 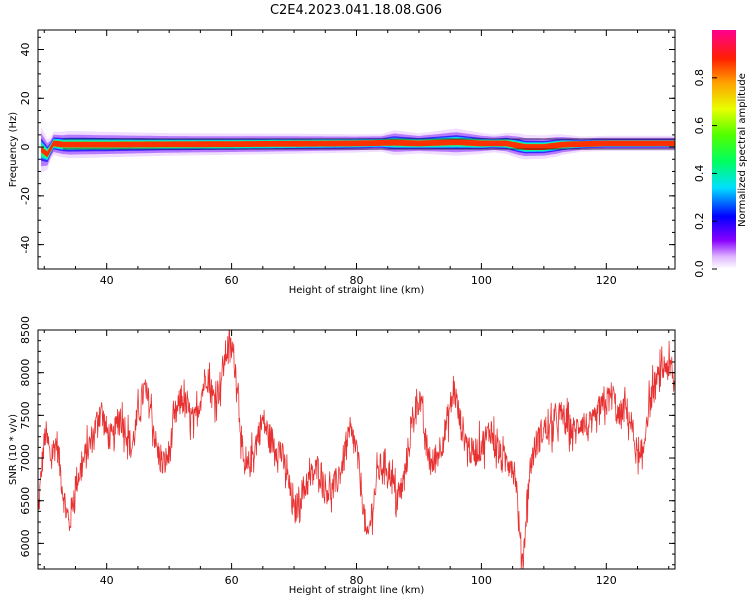 I want to click on spectrogram-x-tick-label: 60, so click(x=232, y=280).